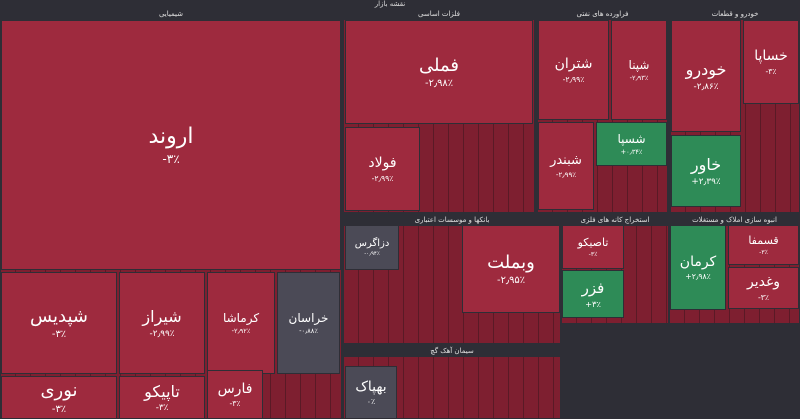  Describe the element at coordinates (706, 86) in the screenshot. I see `stock-change: -۲٫۸۶٪` at that location.